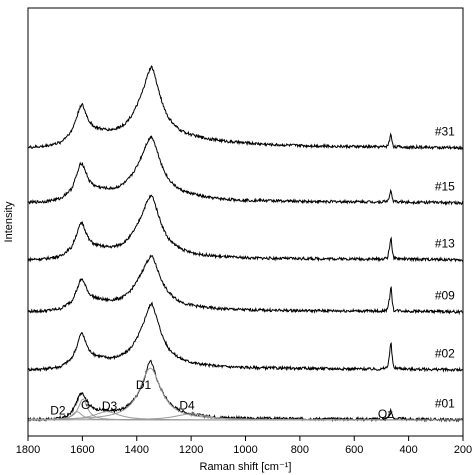 This screenshot has width=474, height=475. I want to click on spectrum-label-01: #01, so click(445, 403).